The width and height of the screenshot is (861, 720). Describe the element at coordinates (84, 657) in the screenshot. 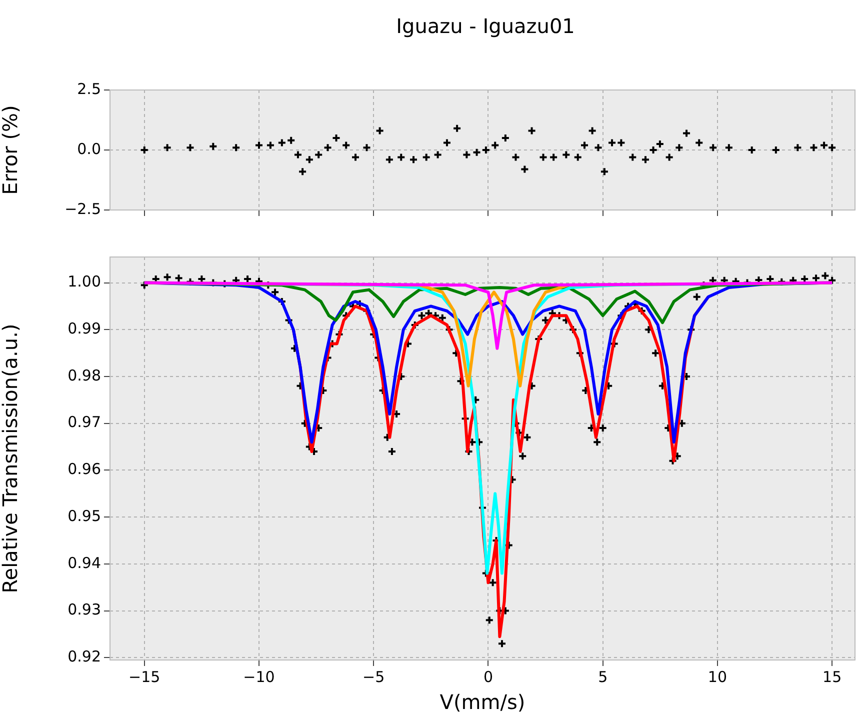

I see `y-tick-label: 0.92` at that location.